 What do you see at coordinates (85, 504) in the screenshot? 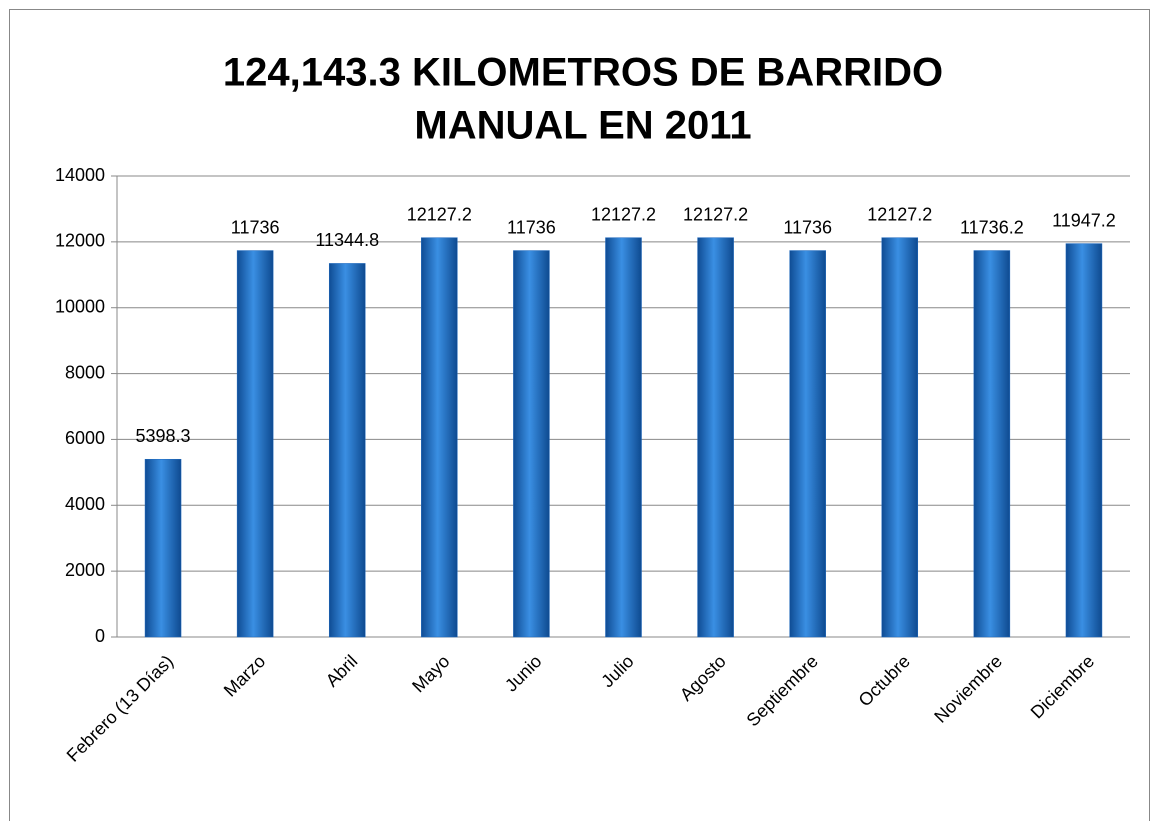
I see `y-tick-label: 4000` at bounding box center [85, 504].